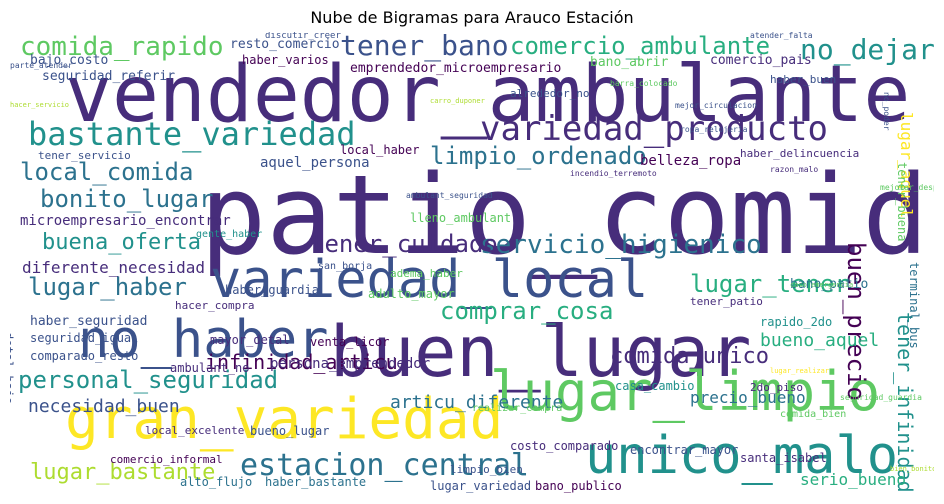 Image resolution: width=944 pixels, height=504 pixels. Describe the element at coordinates (104, 406) in the screenshot. I see `word-necesidad-buen: necesidad_buen` at that location.